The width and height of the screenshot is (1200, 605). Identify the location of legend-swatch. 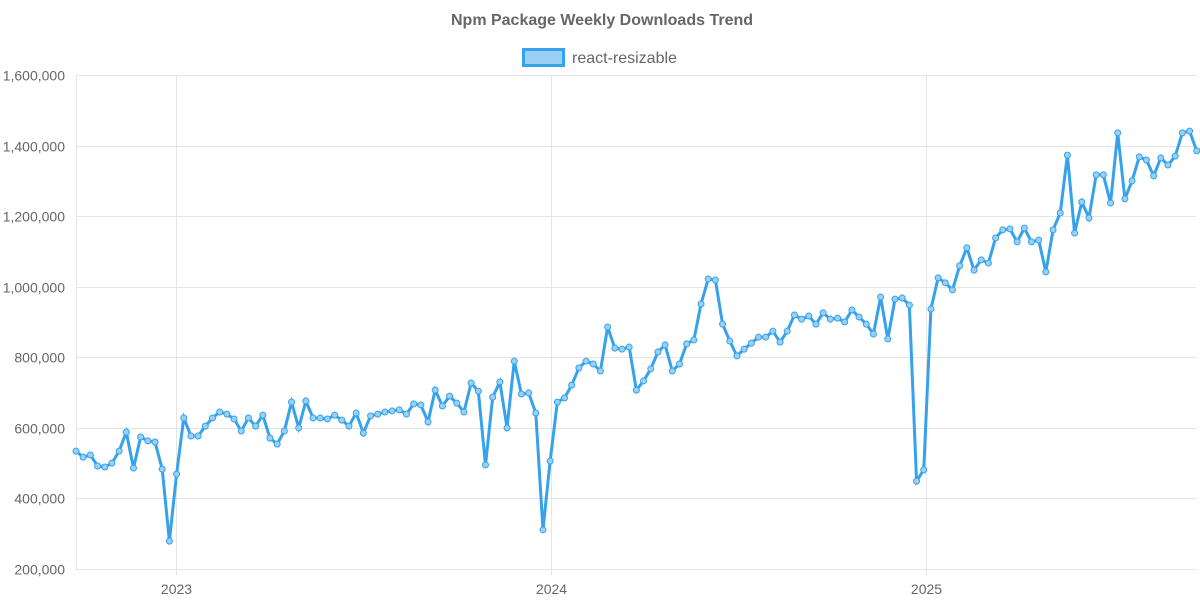
(543, 57).